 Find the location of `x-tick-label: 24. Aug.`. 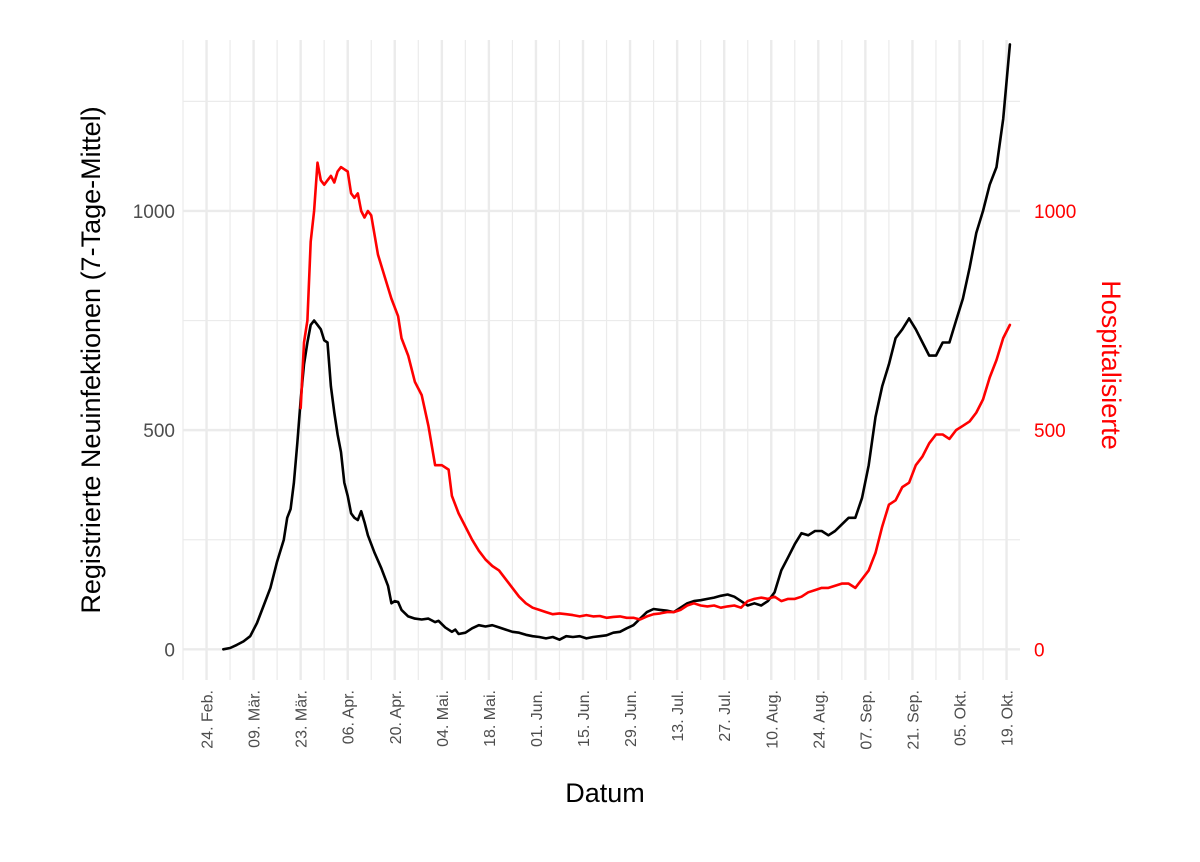

x-tick-label: 24. Aug. is located at coordinates (819, 719).